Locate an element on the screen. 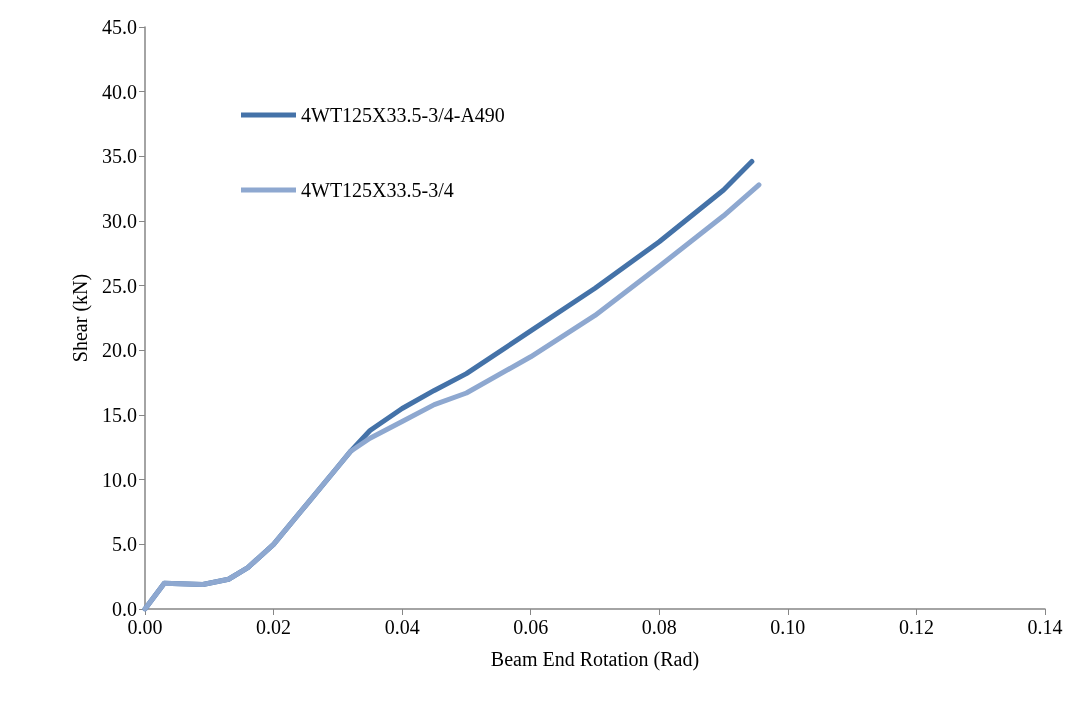  x-tick-label: 0.04 is located at coordinates (402, 627).